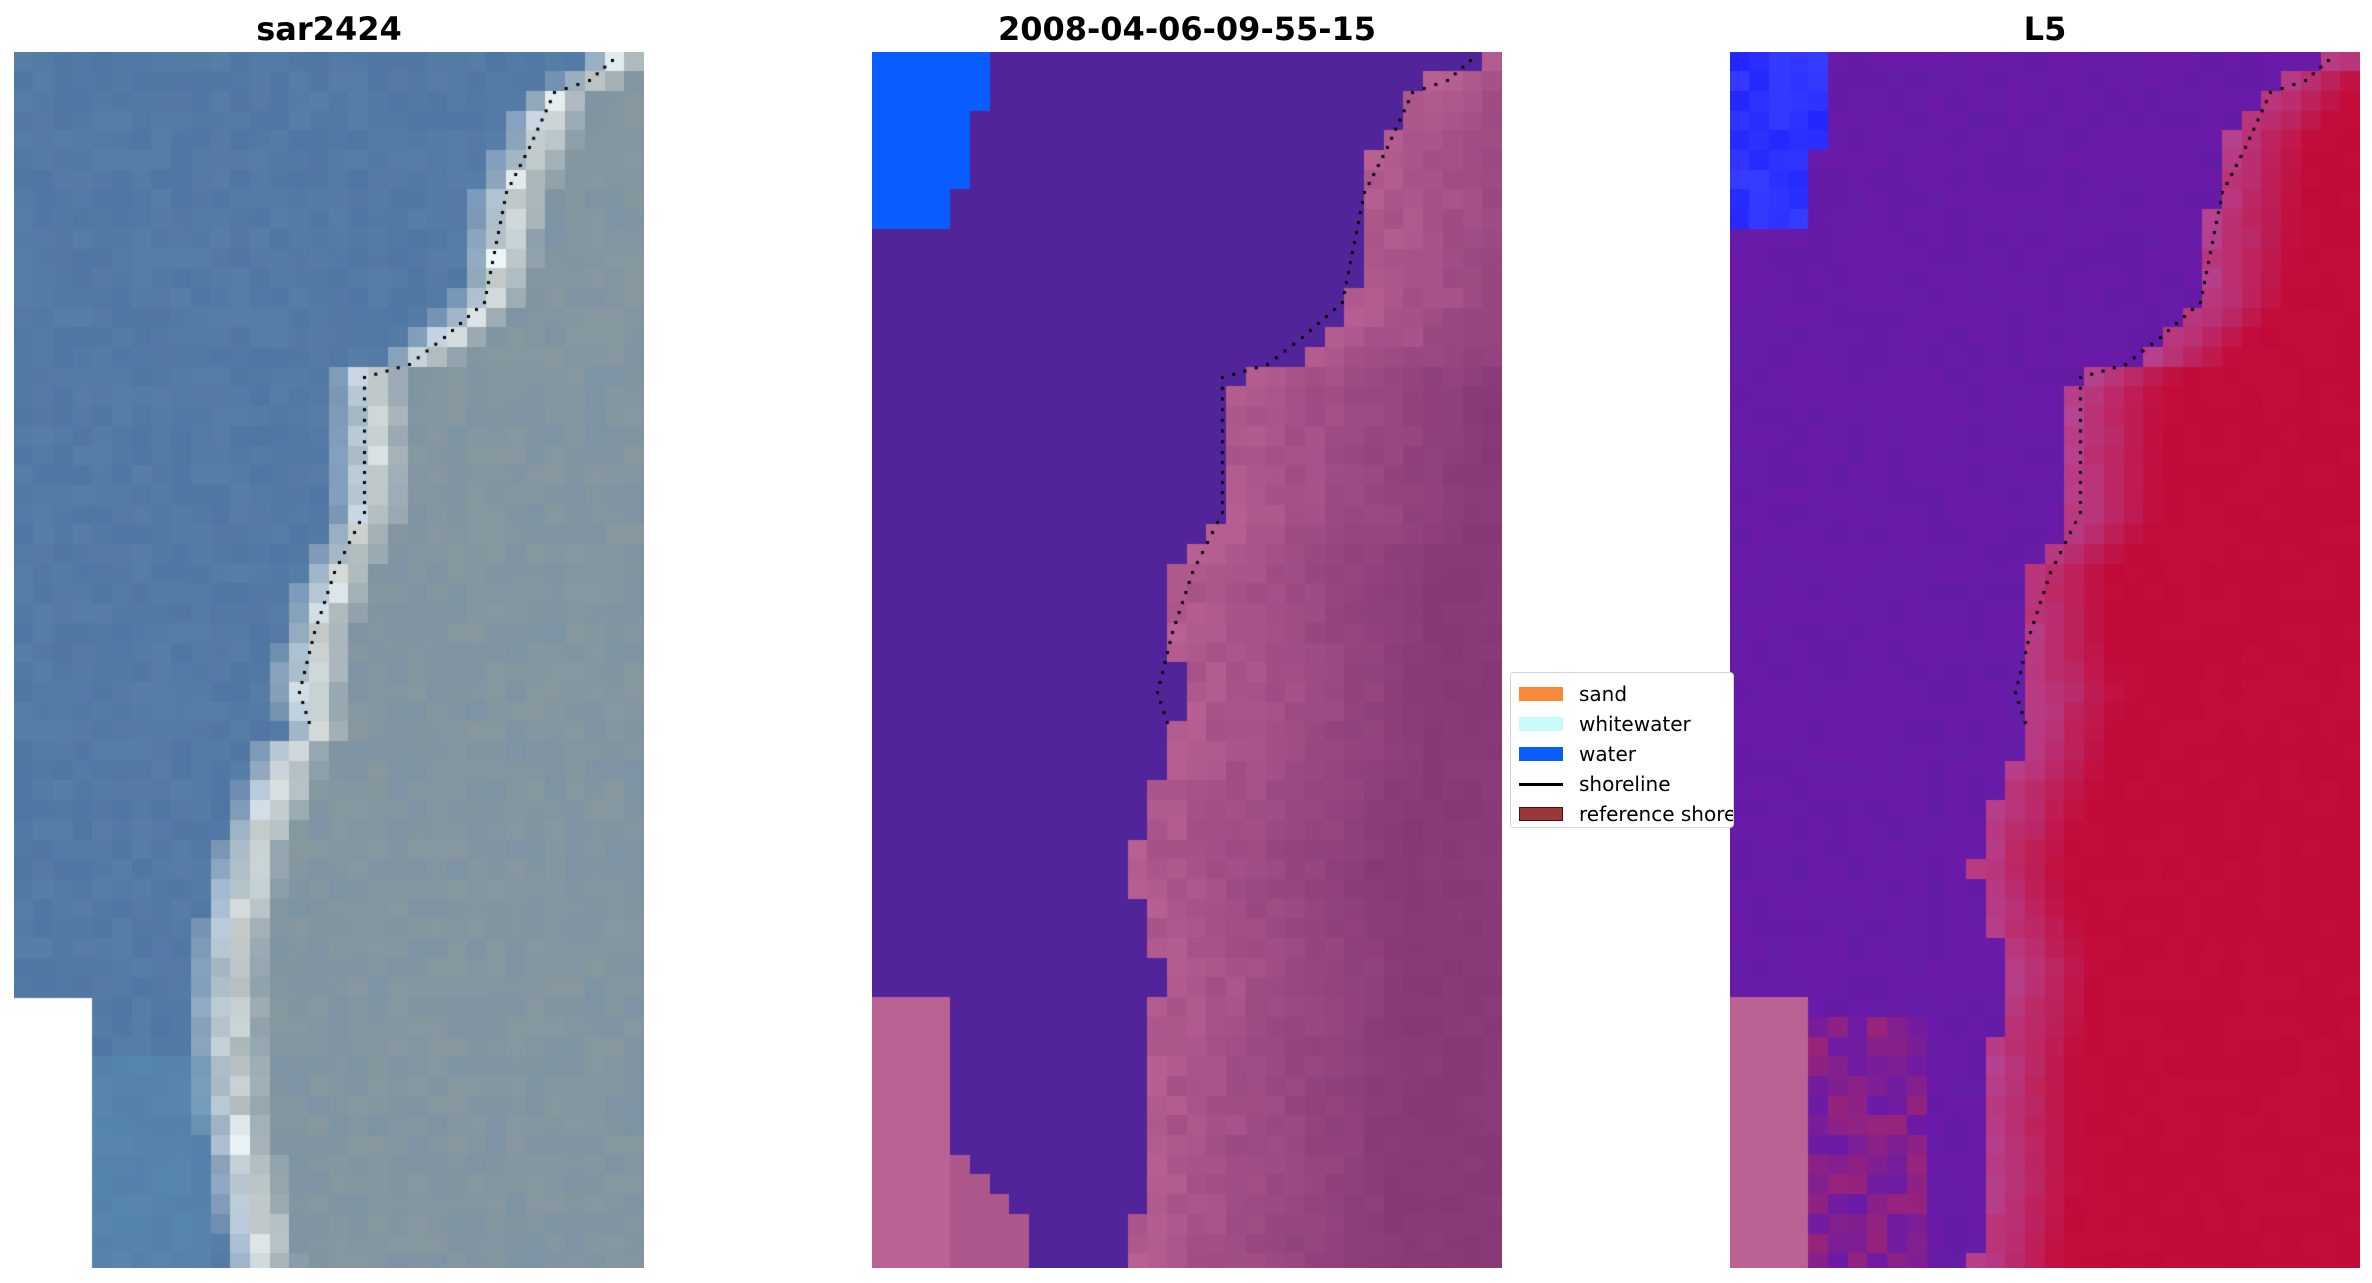  Describe the element at coordinates (1541, 694) in the screenshot. I see `sand-swatch-icon` at that location.